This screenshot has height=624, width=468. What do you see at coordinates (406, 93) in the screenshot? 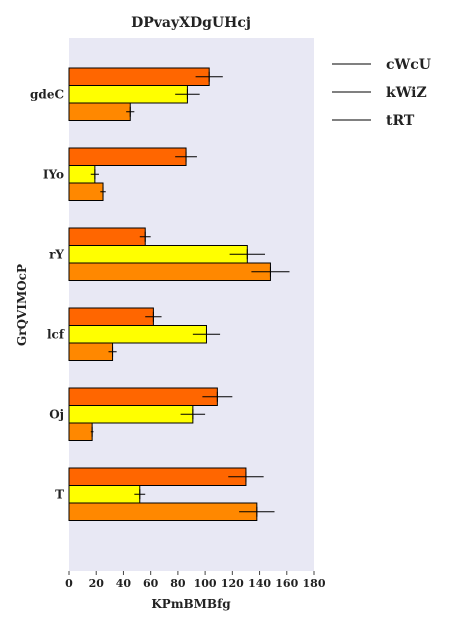
I see `legend-label-kWiZ: kWiZ` at bounding box center [406, 93].